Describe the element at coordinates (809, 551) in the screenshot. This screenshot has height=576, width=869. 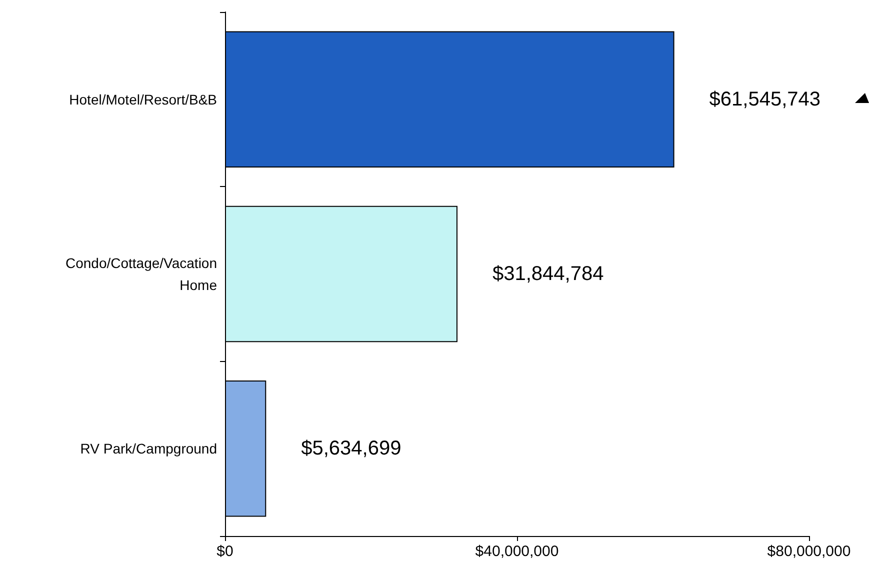
I see `x-tick-label: $80,000,000` at that location.